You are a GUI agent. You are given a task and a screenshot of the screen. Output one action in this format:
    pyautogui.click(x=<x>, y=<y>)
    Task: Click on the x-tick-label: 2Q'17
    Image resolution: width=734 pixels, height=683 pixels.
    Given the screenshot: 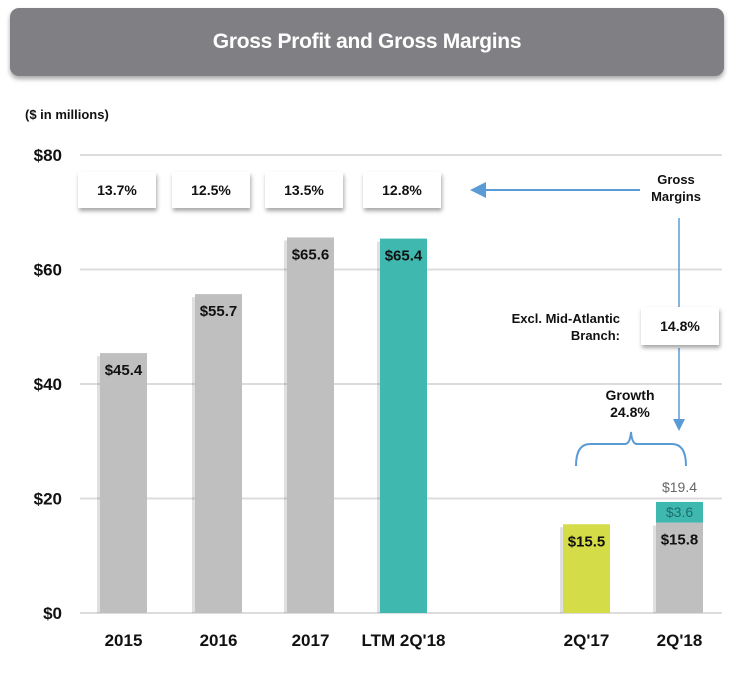 What is the action you would take?
    pyautogui.click(x=587, y=640)
    